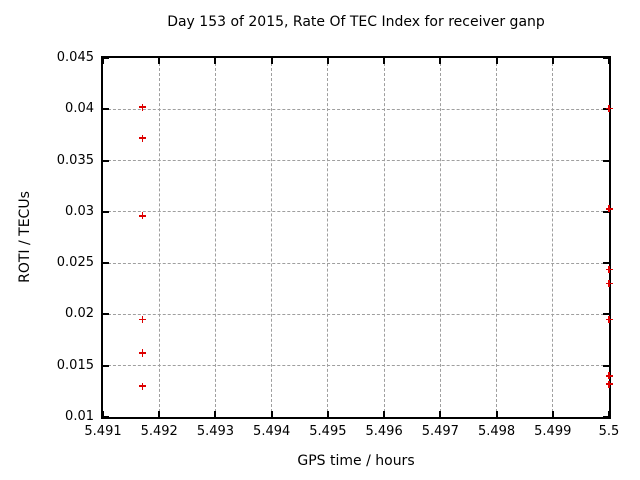 The image size is (640, 480). What do you see at coordinates (609, 431) in the screenshot?
I see `x-tick-label: 5.5` at bounding box center [609, 431].